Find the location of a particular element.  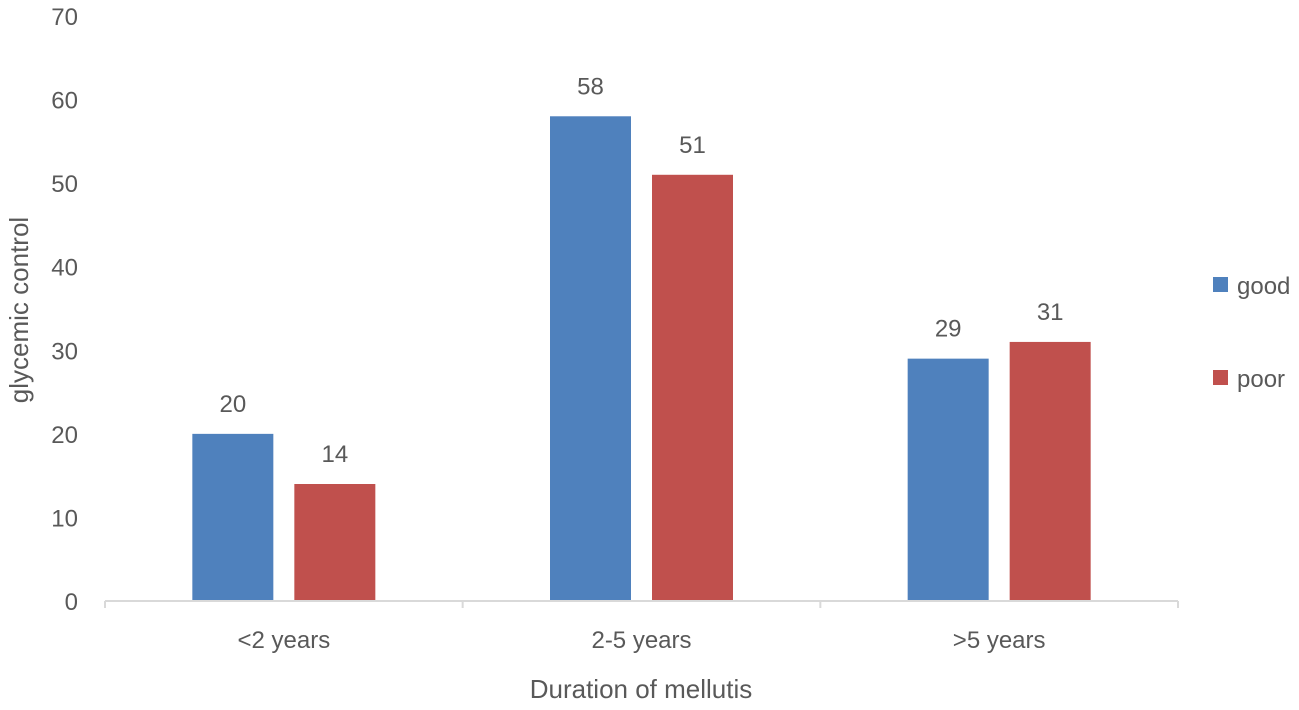

y-axis-ticks: 0 10 20 30 40 50 60 70 is located at coordinates (64, 310).